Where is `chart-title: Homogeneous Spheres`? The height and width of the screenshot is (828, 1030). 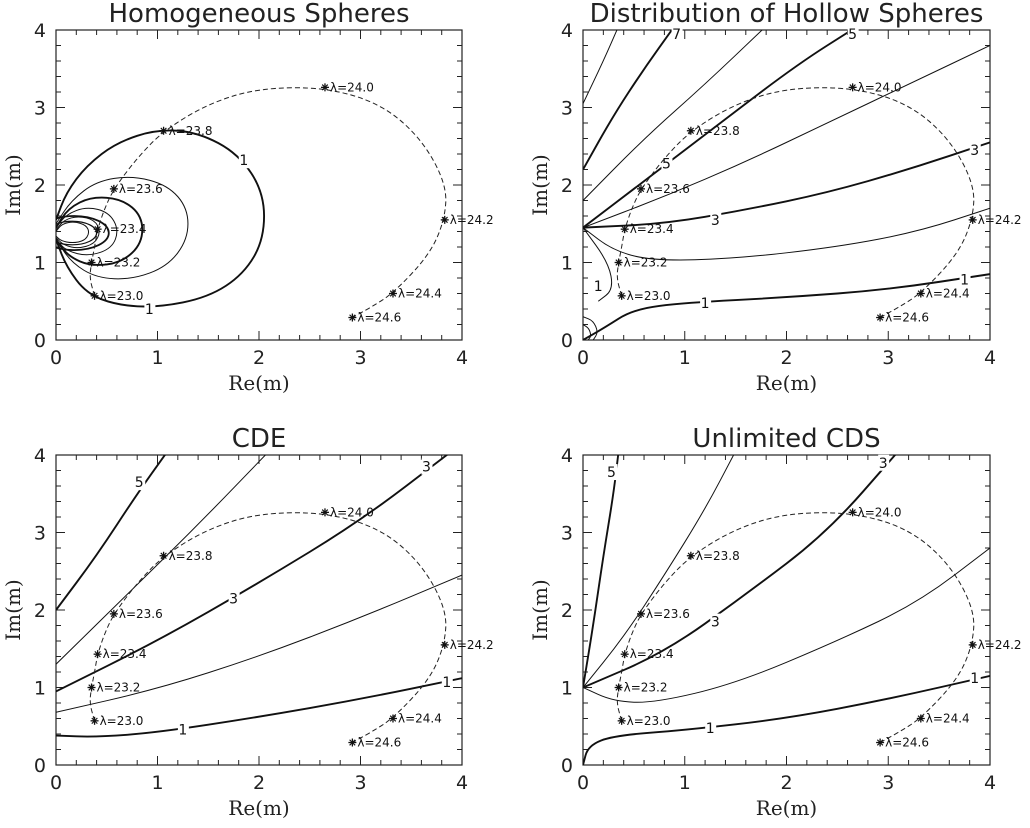 chart-title: Homogeneous Spheres is located at coordinates (258, 14).